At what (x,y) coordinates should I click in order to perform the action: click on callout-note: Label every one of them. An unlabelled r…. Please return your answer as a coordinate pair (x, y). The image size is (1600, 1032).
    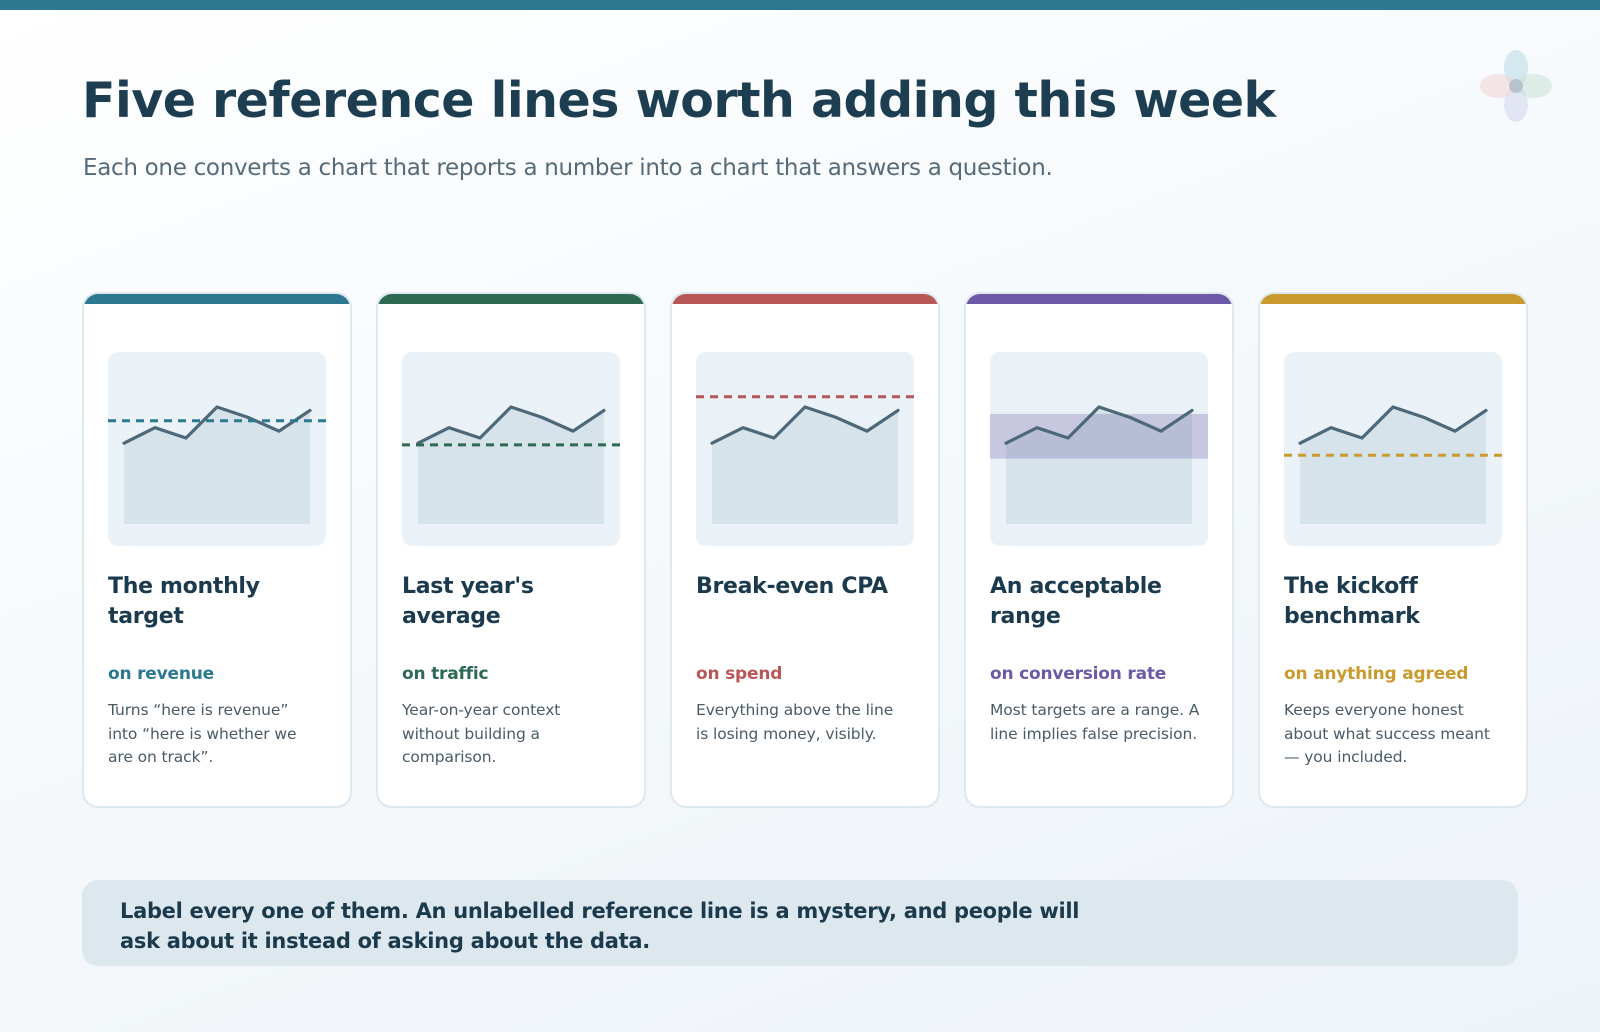
    Looking at the image, I should click on (800, 923).